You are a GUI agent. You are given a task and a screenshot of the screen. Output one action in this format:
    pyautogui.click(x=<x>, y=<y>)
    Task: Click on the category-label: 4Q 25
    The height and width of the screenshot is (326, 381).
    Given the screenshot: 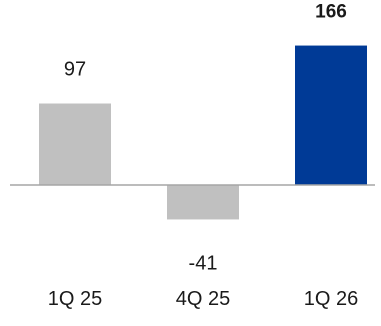 What is the action you would take?
    pyautogui.click(x=203, y=299)
    